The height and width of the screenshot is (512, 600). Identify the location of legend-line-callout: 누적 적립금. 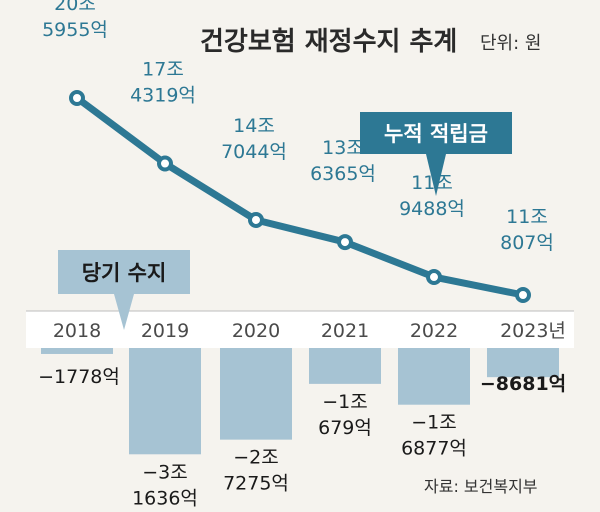
(436, 154).